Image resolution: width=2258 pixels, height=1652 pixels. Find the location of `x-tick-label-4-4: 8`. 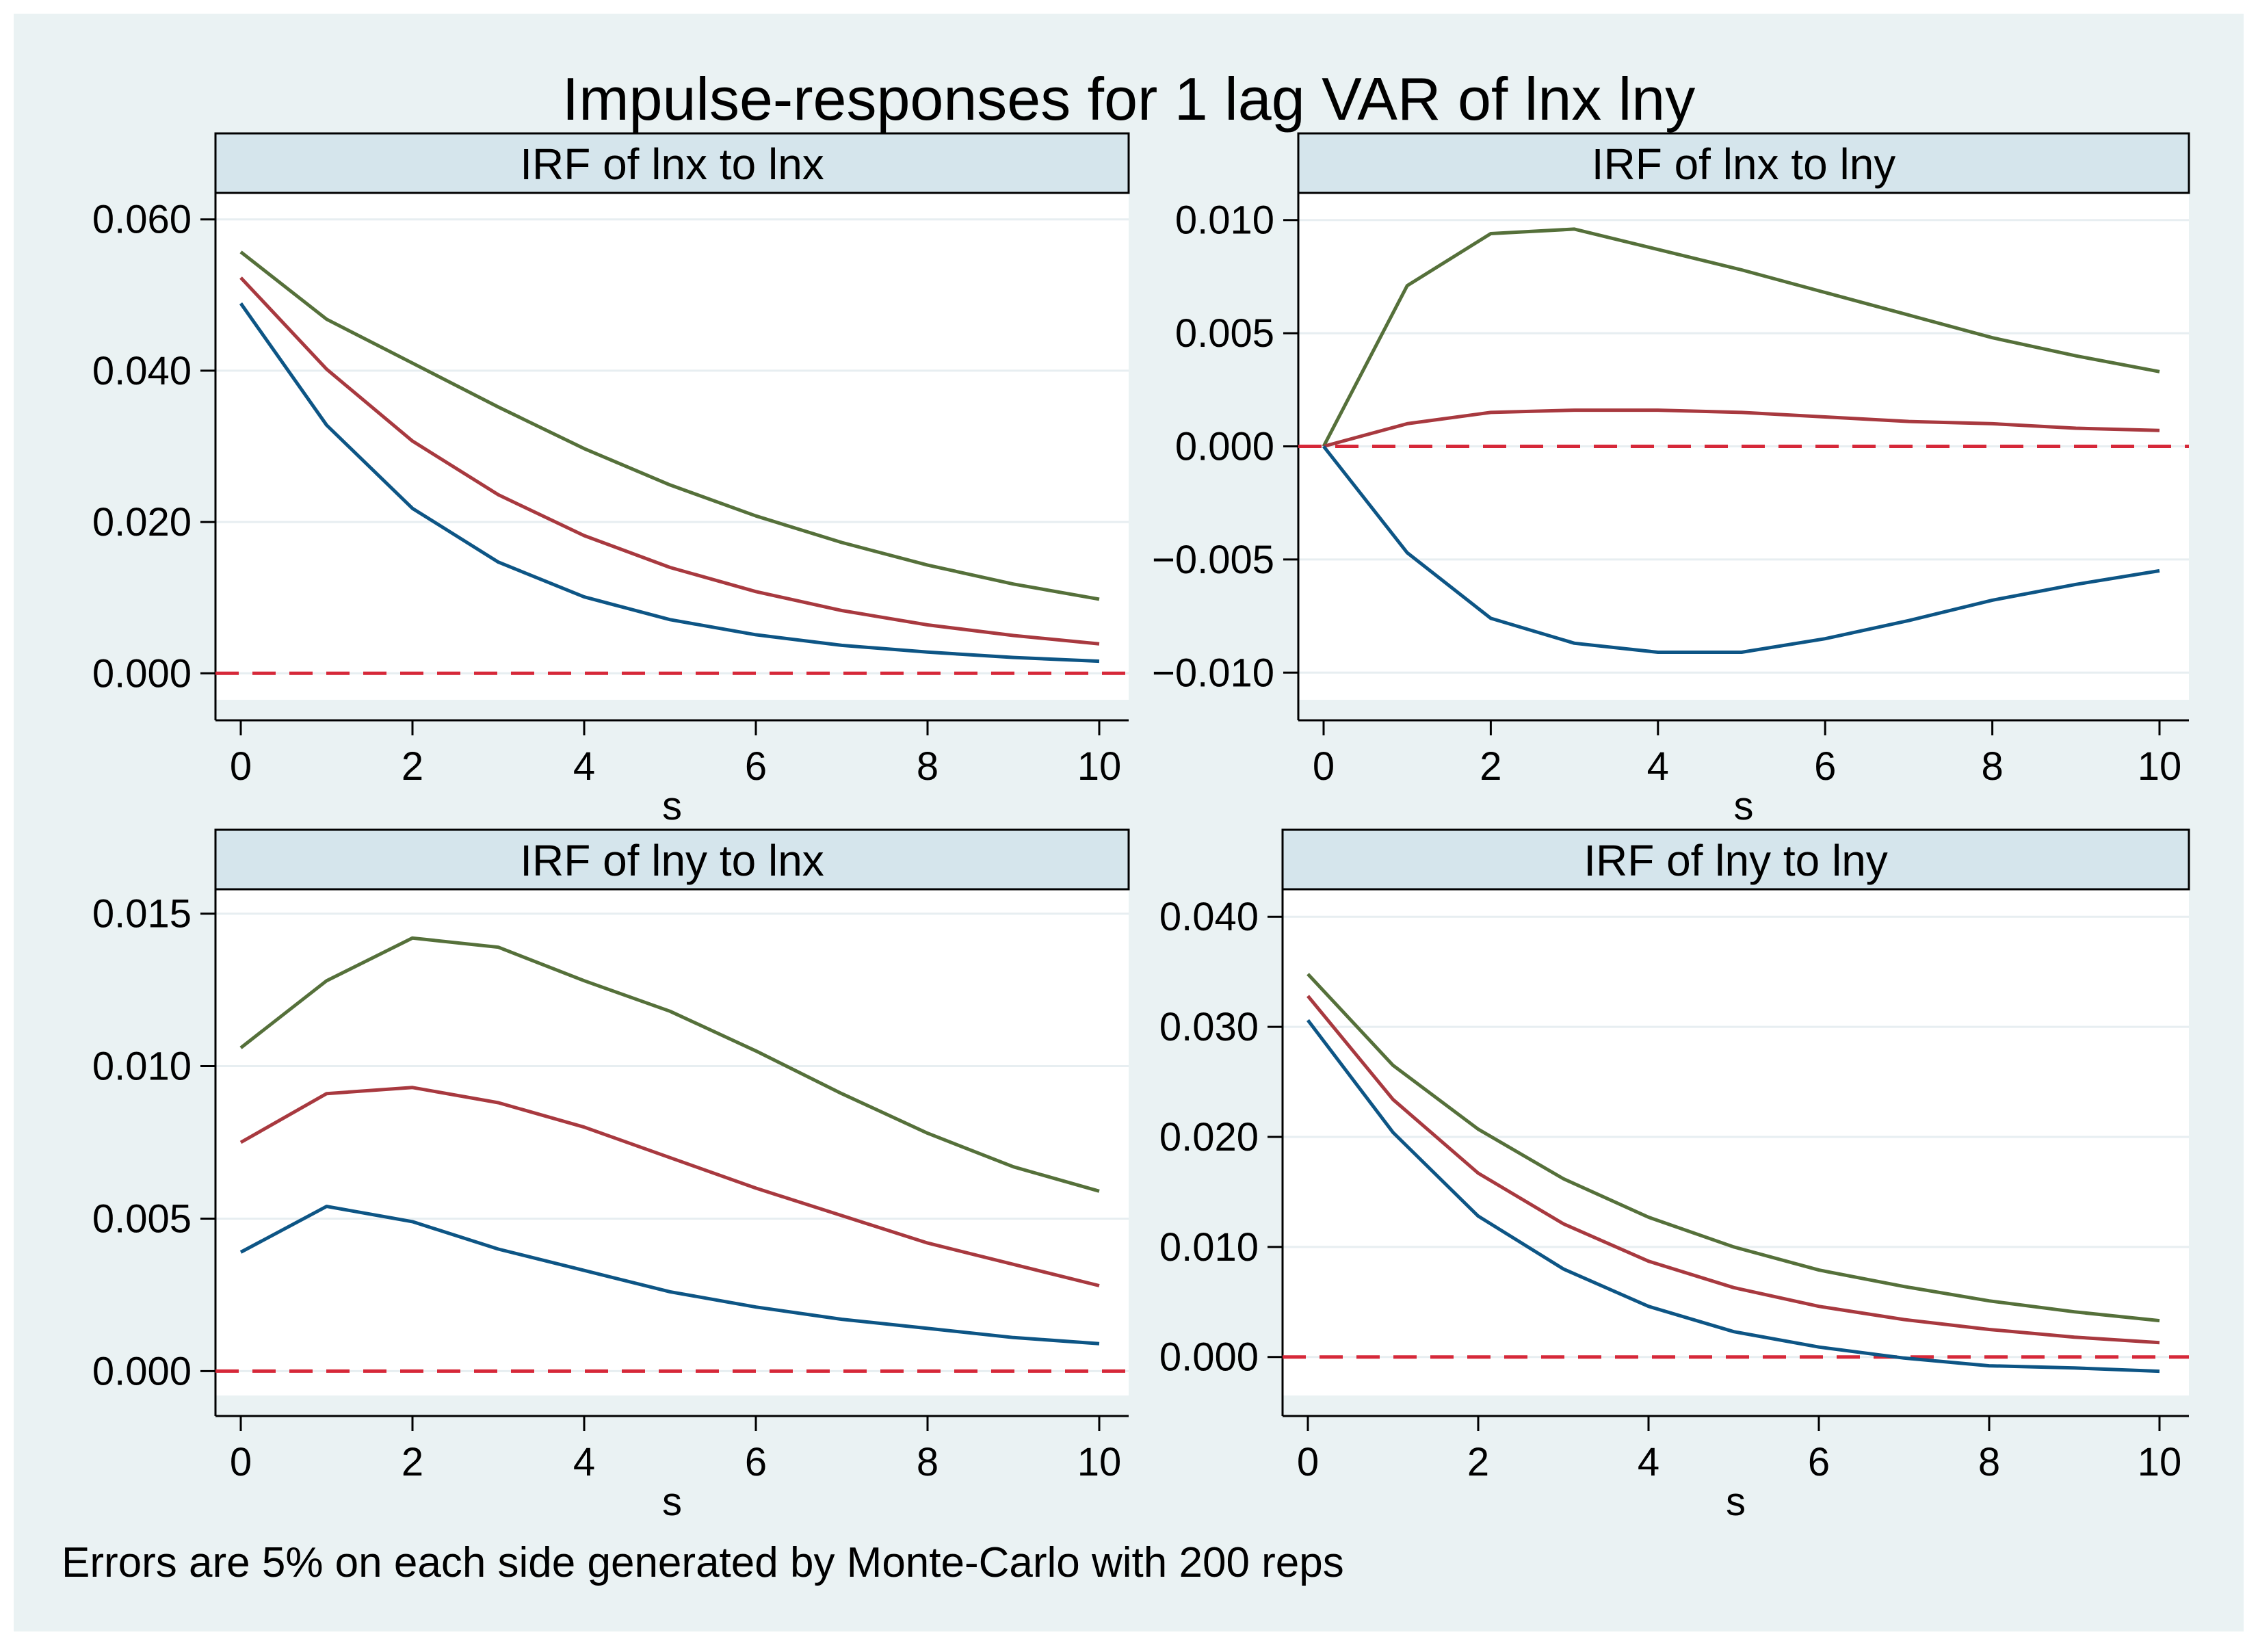

x-tick-label-4-4: 8 is located at coordinates (1989, 1462).